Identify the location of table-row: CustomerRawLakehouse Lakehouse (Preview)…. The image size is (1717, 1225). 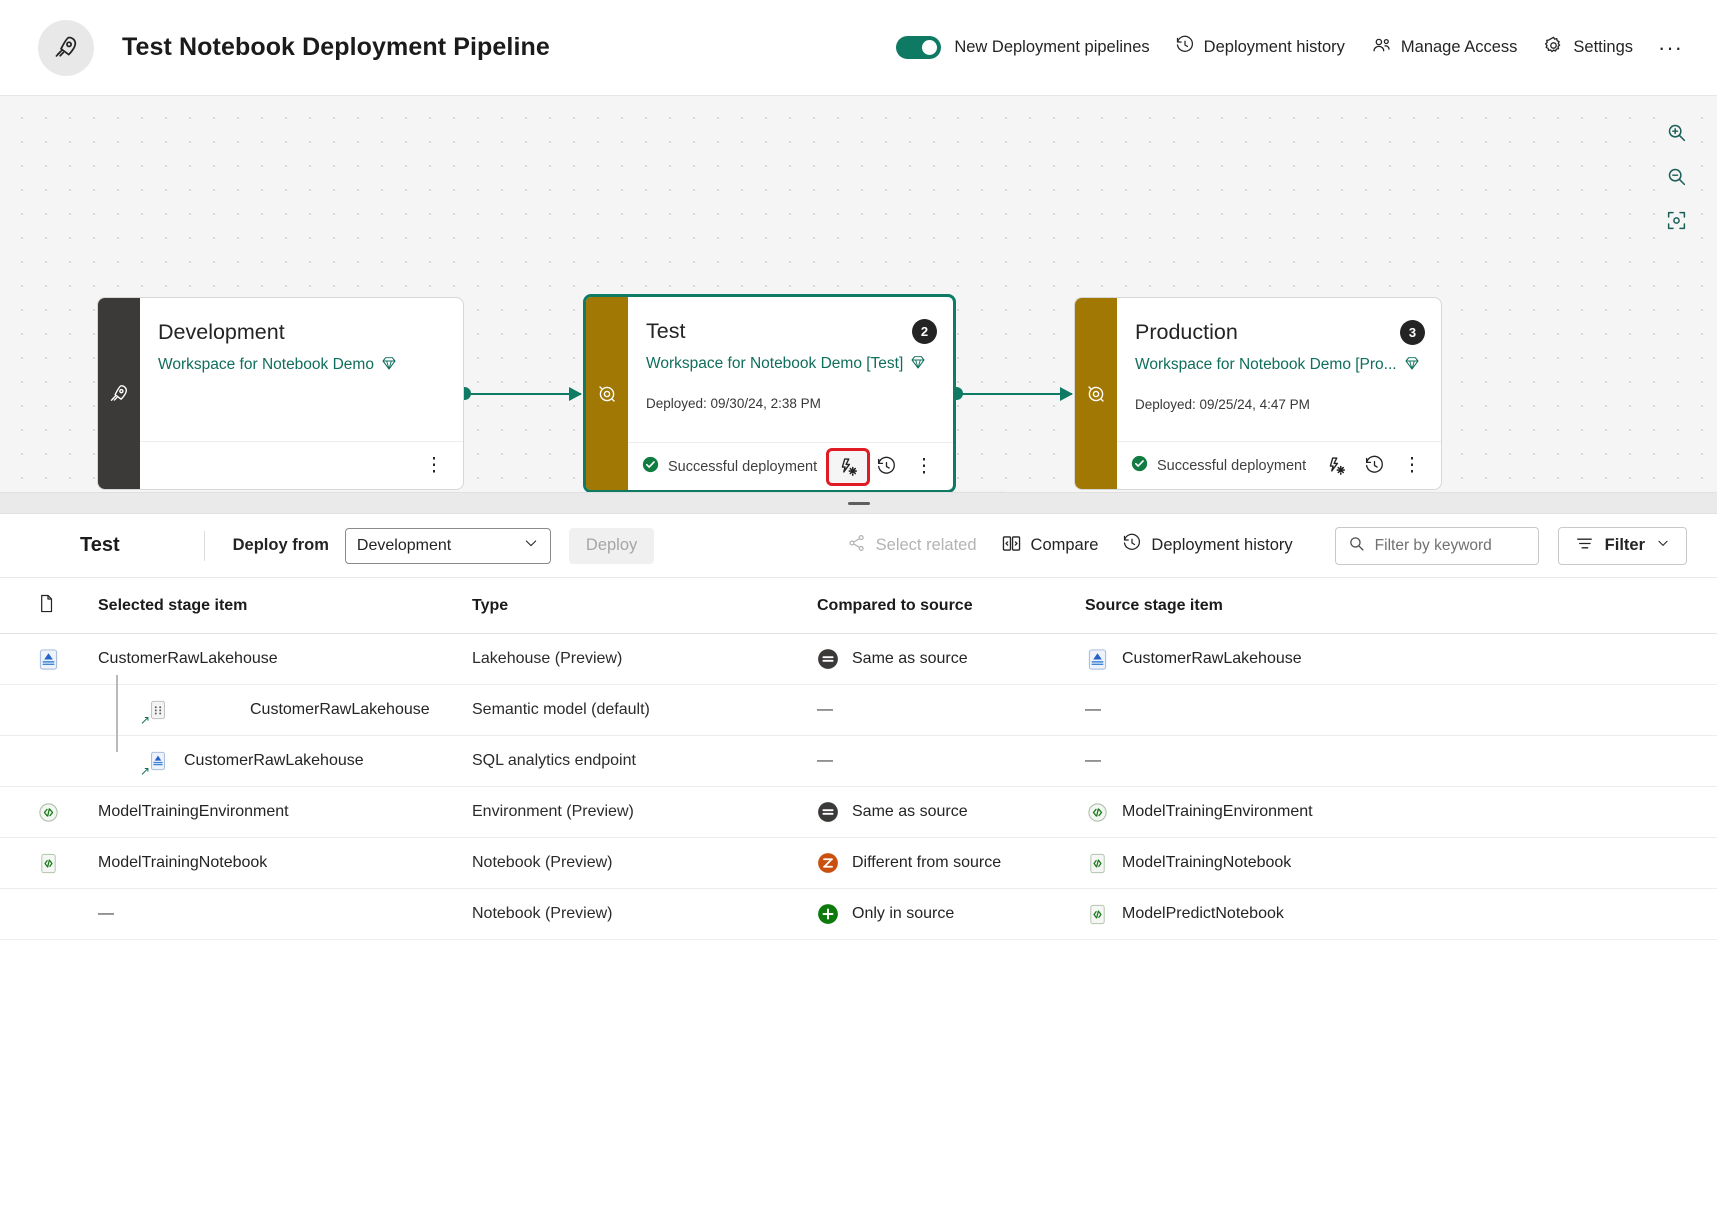
(858, 659).